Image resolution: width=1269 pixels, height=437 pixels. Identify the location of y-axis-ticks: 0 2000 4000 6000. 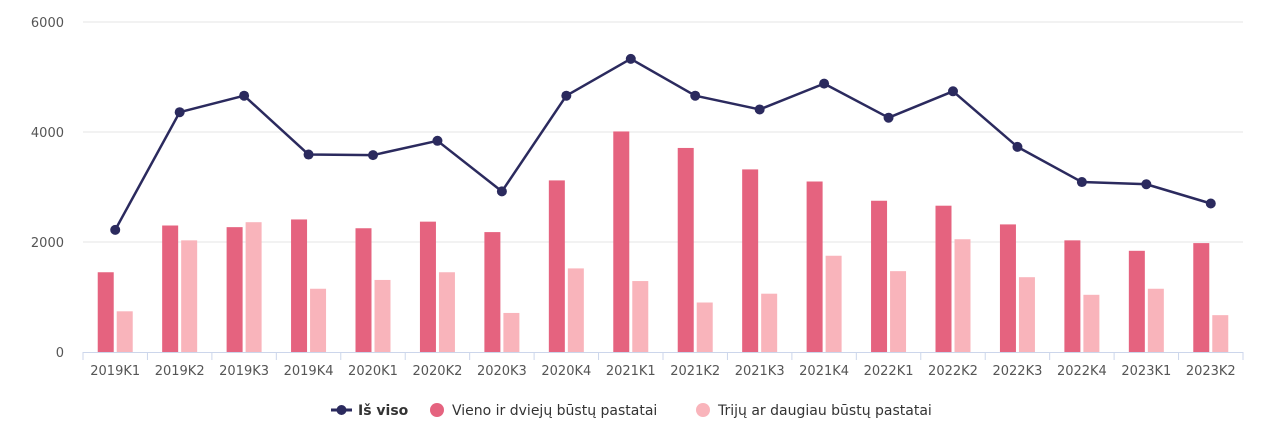
(47, 188).